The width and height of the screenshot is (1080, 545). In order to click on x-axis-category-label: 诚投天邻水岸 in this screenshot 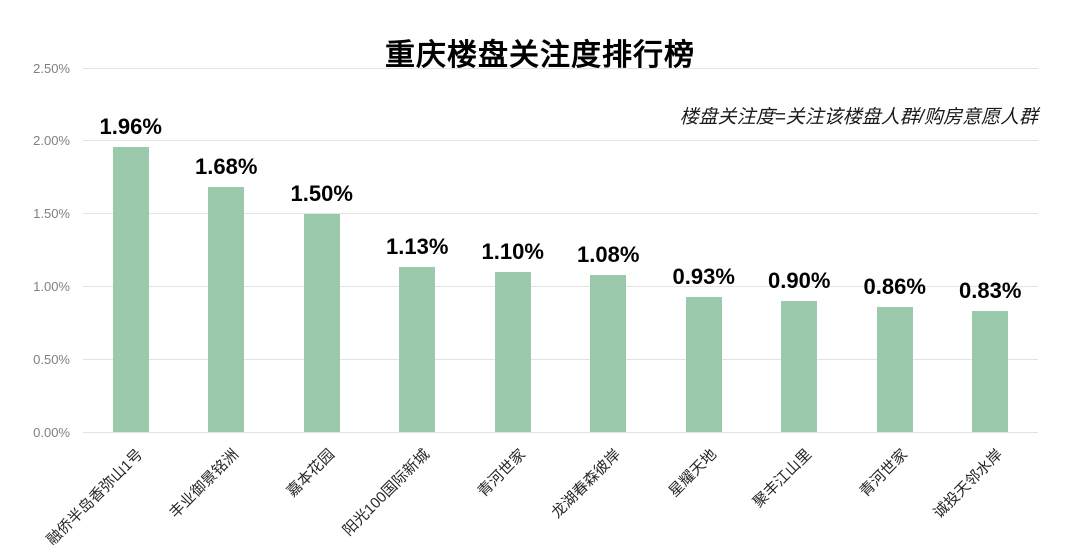, I will do `click(968, 484)`.